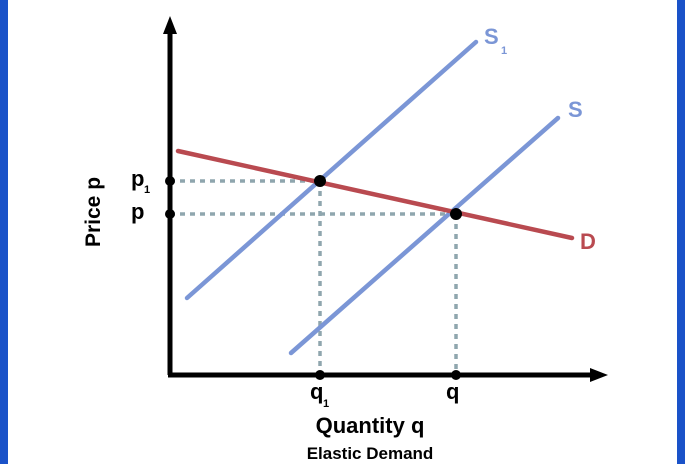 This screenshot has height=464, width=685. Describe the element at coordinates (137, 178) in the screenshot. I see `tick-label-p1: p` at that location.